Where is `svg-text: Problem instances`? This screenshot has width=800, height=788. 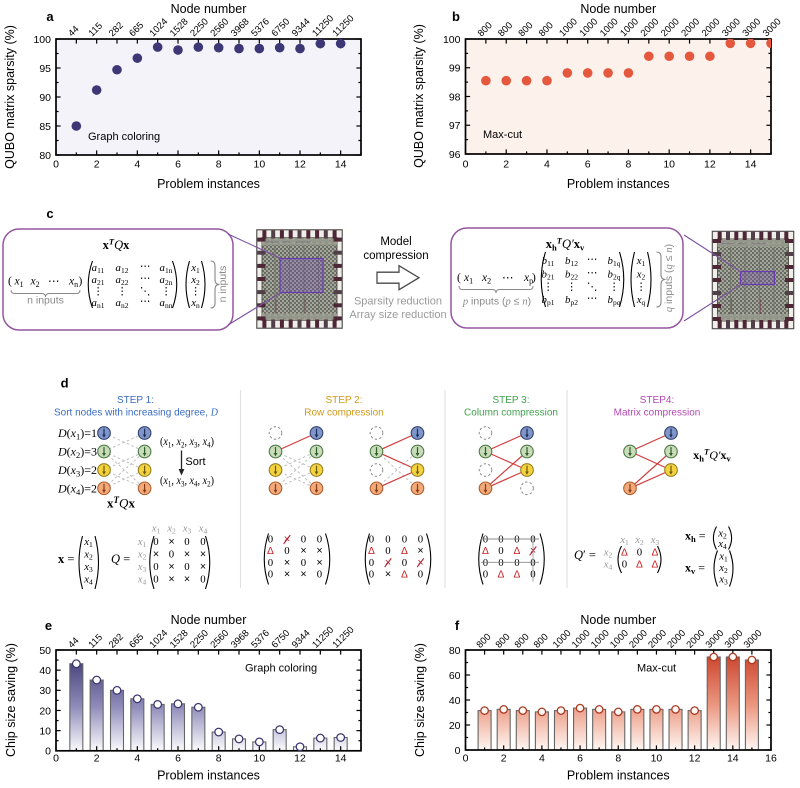 svg-text: Problem instances is located at coordinates (208, 776).